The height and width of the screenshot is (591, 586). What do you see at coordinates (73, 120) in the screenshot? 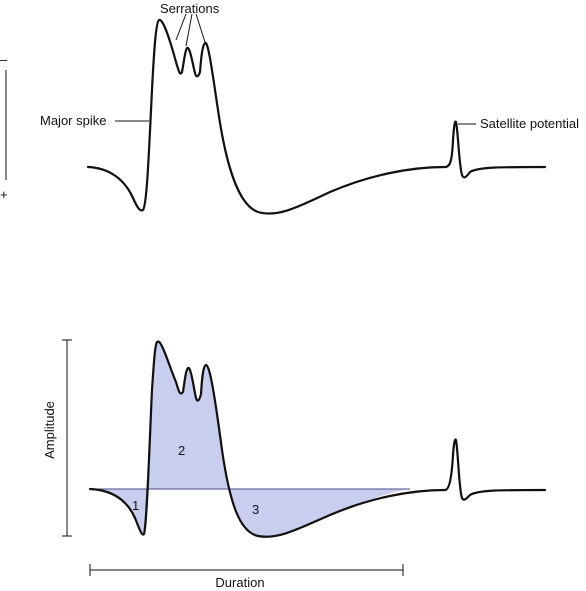
I see `major-spike-label: Major spike` at bounding box center [73, 120].